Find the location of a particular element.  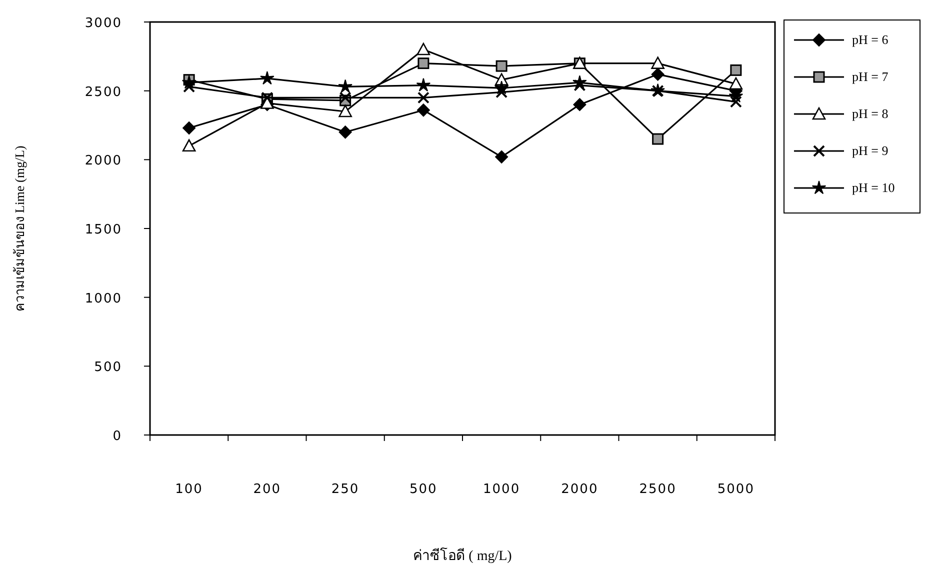

legend-label: pH = 6 is located at coordinates (870, 39).